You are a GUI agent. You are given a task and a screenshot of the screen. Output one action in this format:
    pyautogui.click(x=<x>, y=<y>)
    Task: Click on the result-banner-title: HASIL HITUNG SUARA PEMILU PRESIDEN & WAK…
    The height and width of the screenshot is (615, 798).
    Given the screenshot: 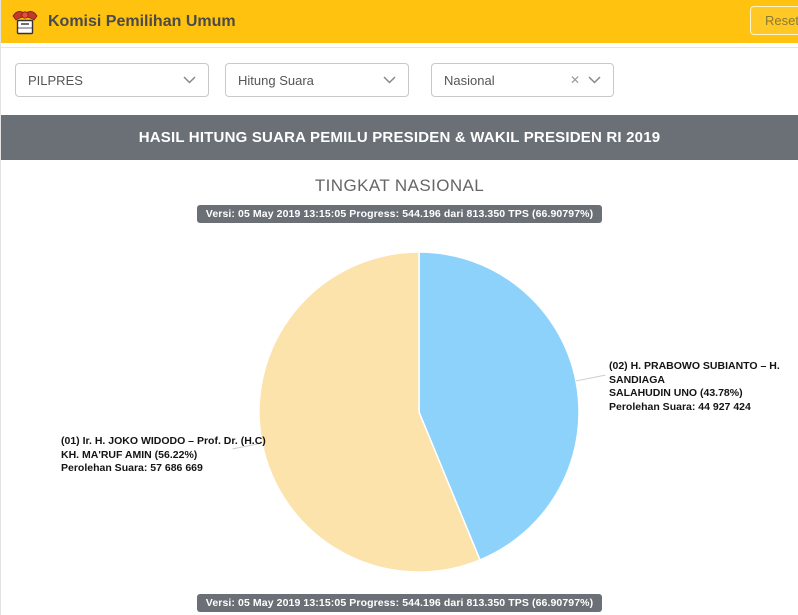 What is the action you would take?
    pyautogui.click(x=399, y=137)
    